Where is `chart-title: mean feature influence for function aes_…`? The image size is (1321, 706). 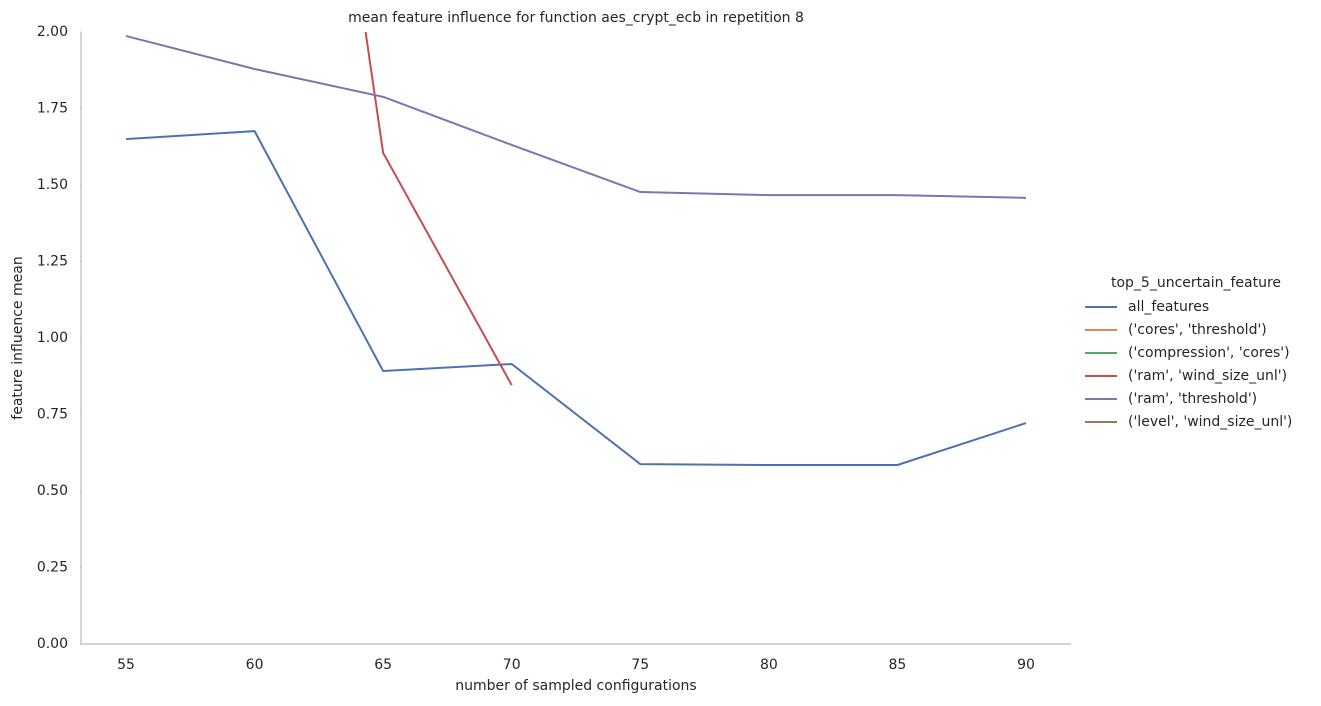
chart-title: mean feature influence for function aes_… is located at coordinates (576, 18).